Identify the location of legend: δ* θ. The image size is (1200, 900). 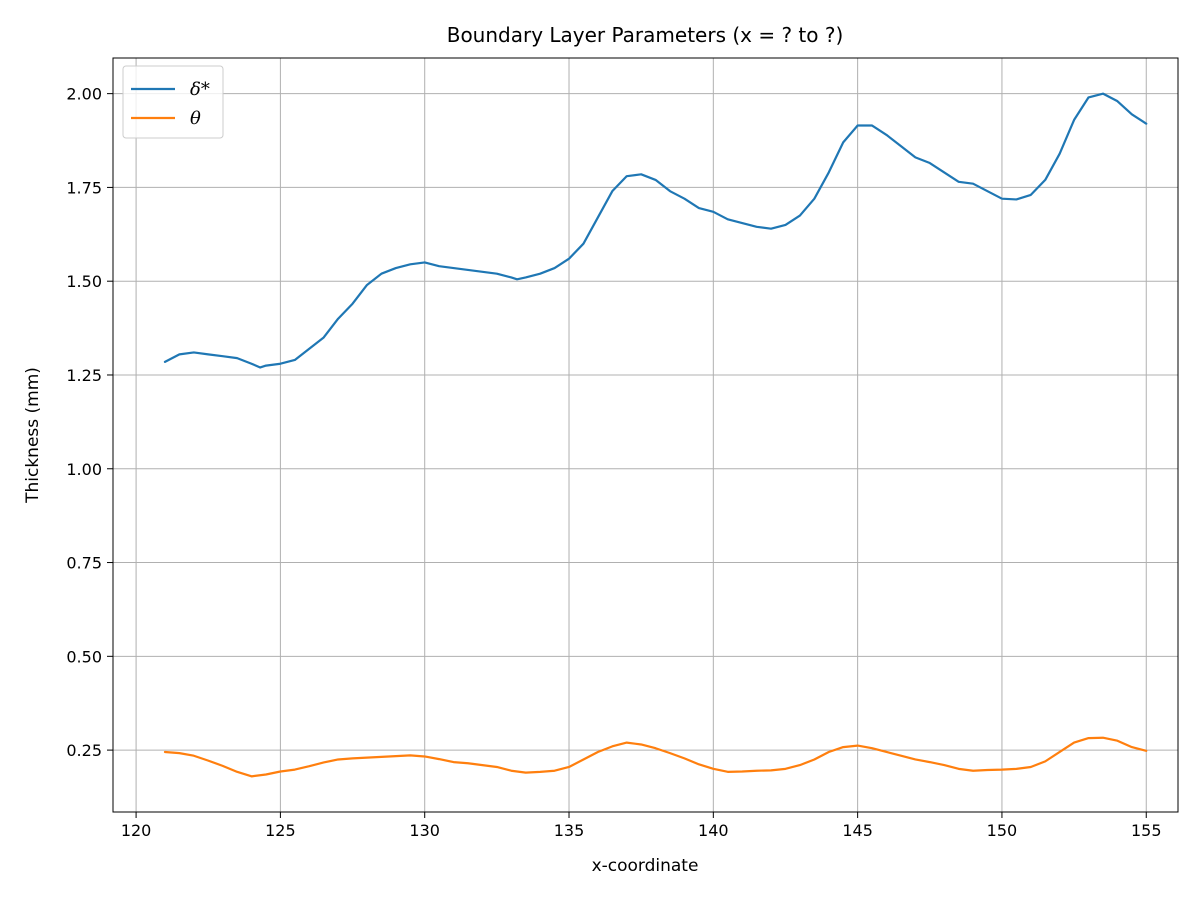
(173, 102).